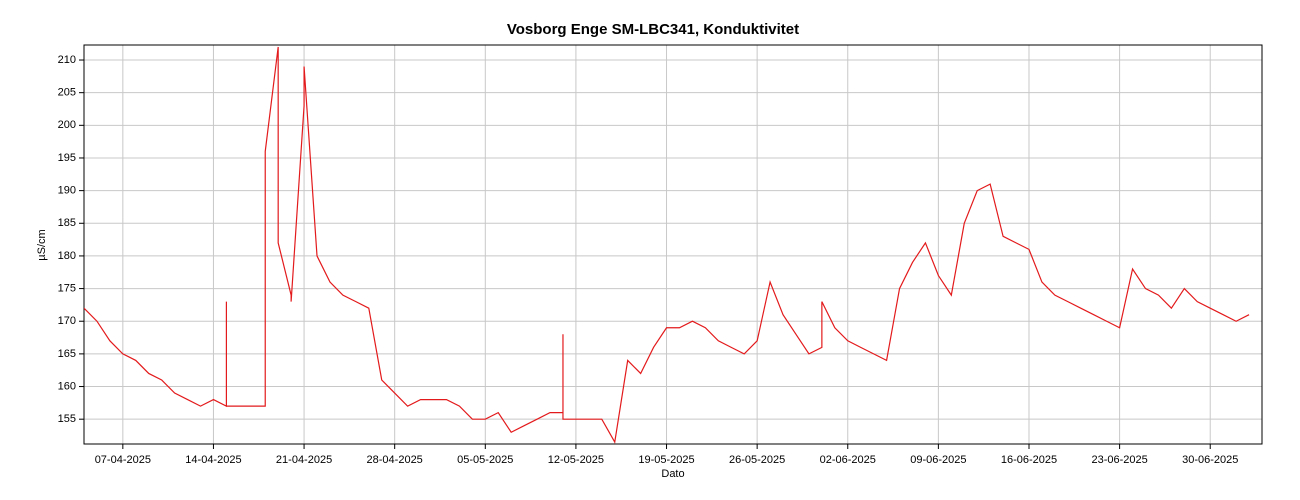  What do you see at coordinates (576, 460) in the screenshot?
I see `x-tick-label: 12-05-2025` at bounding box center [576, 460].